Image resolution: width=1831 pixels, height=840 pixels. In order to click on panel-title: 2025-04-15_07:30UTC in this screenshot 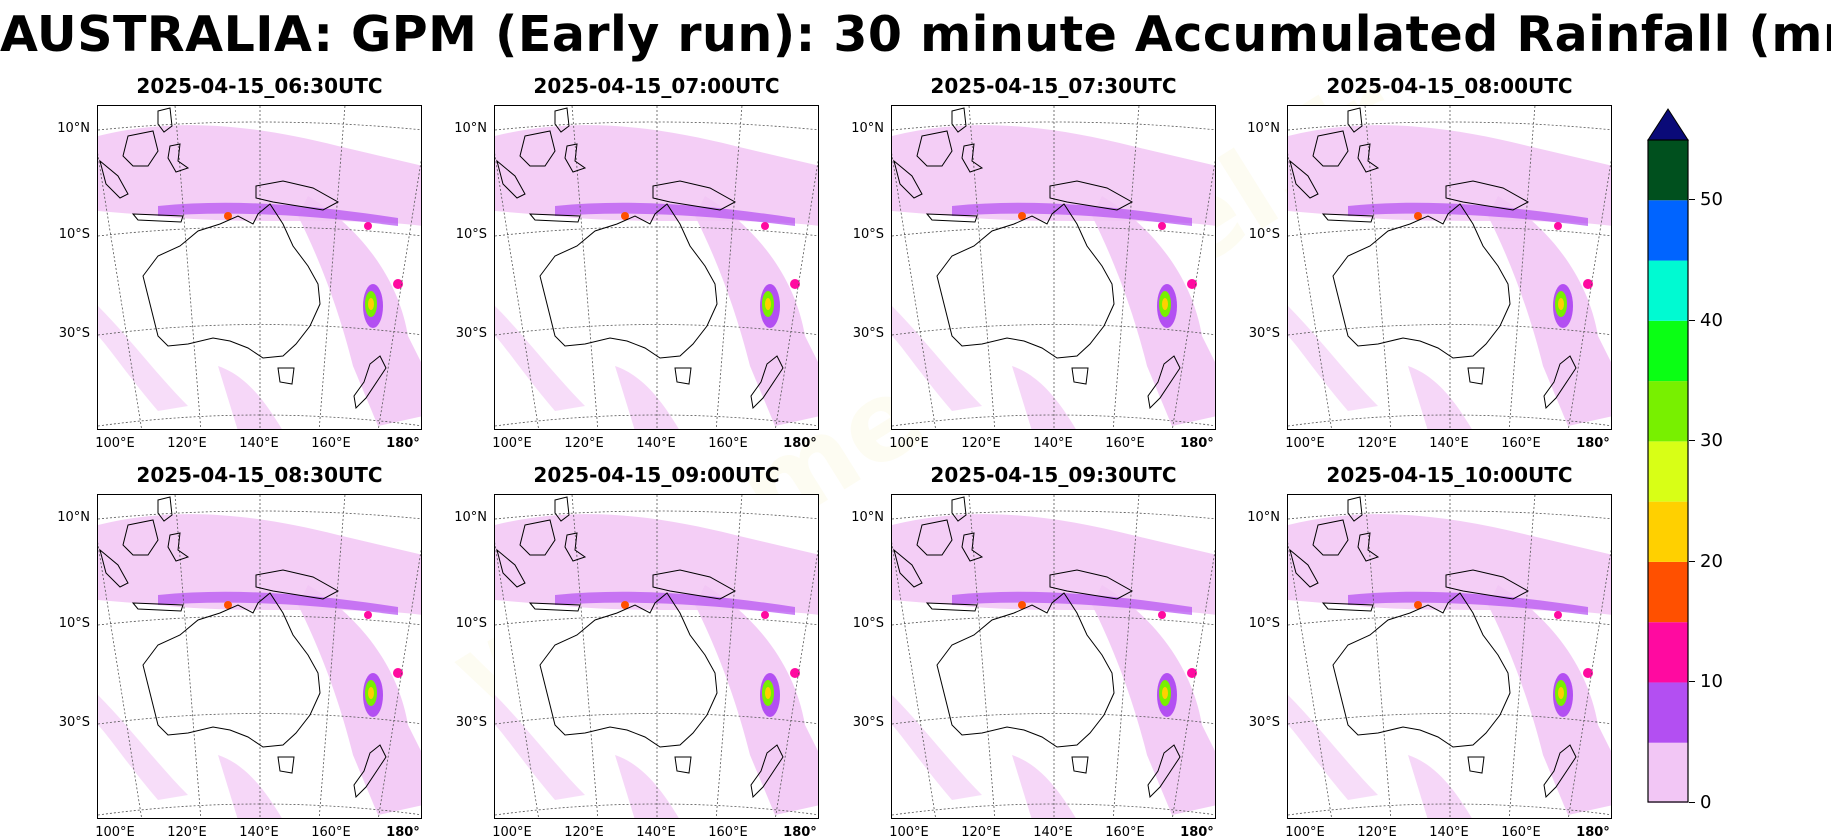, I will do `click(1053, 86)`.